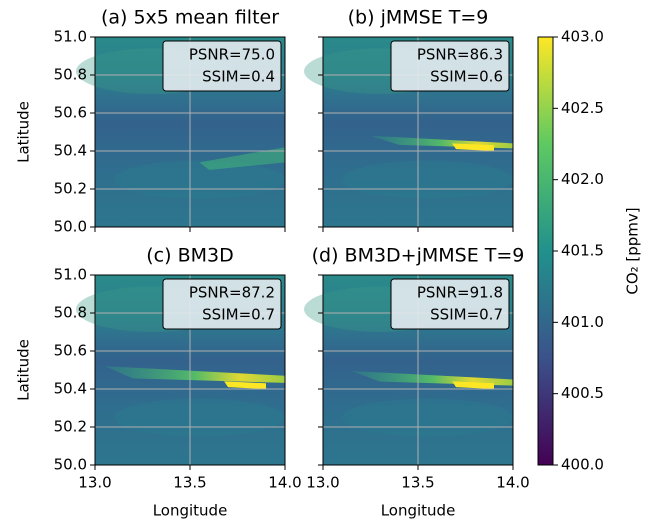 The height and width of the screenshot is (522, 659). What do you see at coordinates (460, 293) in the screenshot?
I see `annotation: PSNR=91.8` at bounding box center [460, 293].